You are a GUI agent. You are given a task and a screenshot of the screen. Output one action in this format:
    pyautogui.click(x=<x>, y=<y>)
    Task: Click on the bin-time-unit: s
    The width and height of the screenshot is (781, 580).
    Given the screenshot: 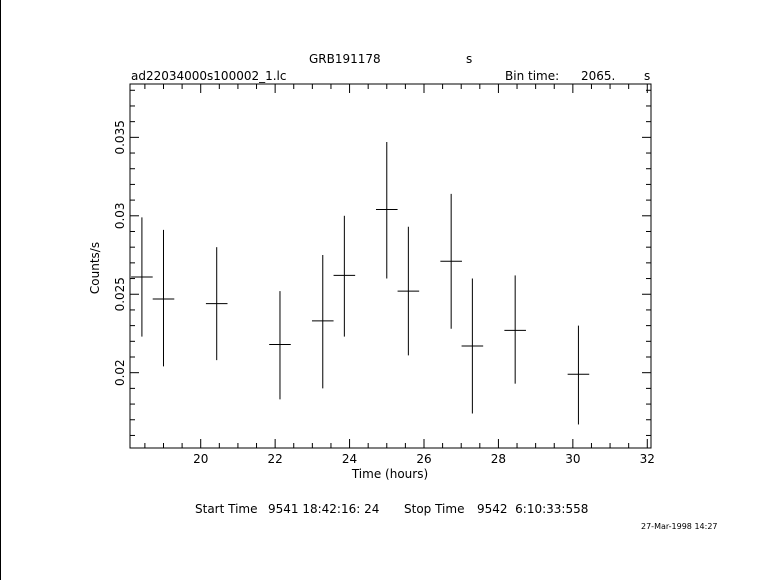 What is the action you would take?
    pyautogui.click(x=647, y=76)
    